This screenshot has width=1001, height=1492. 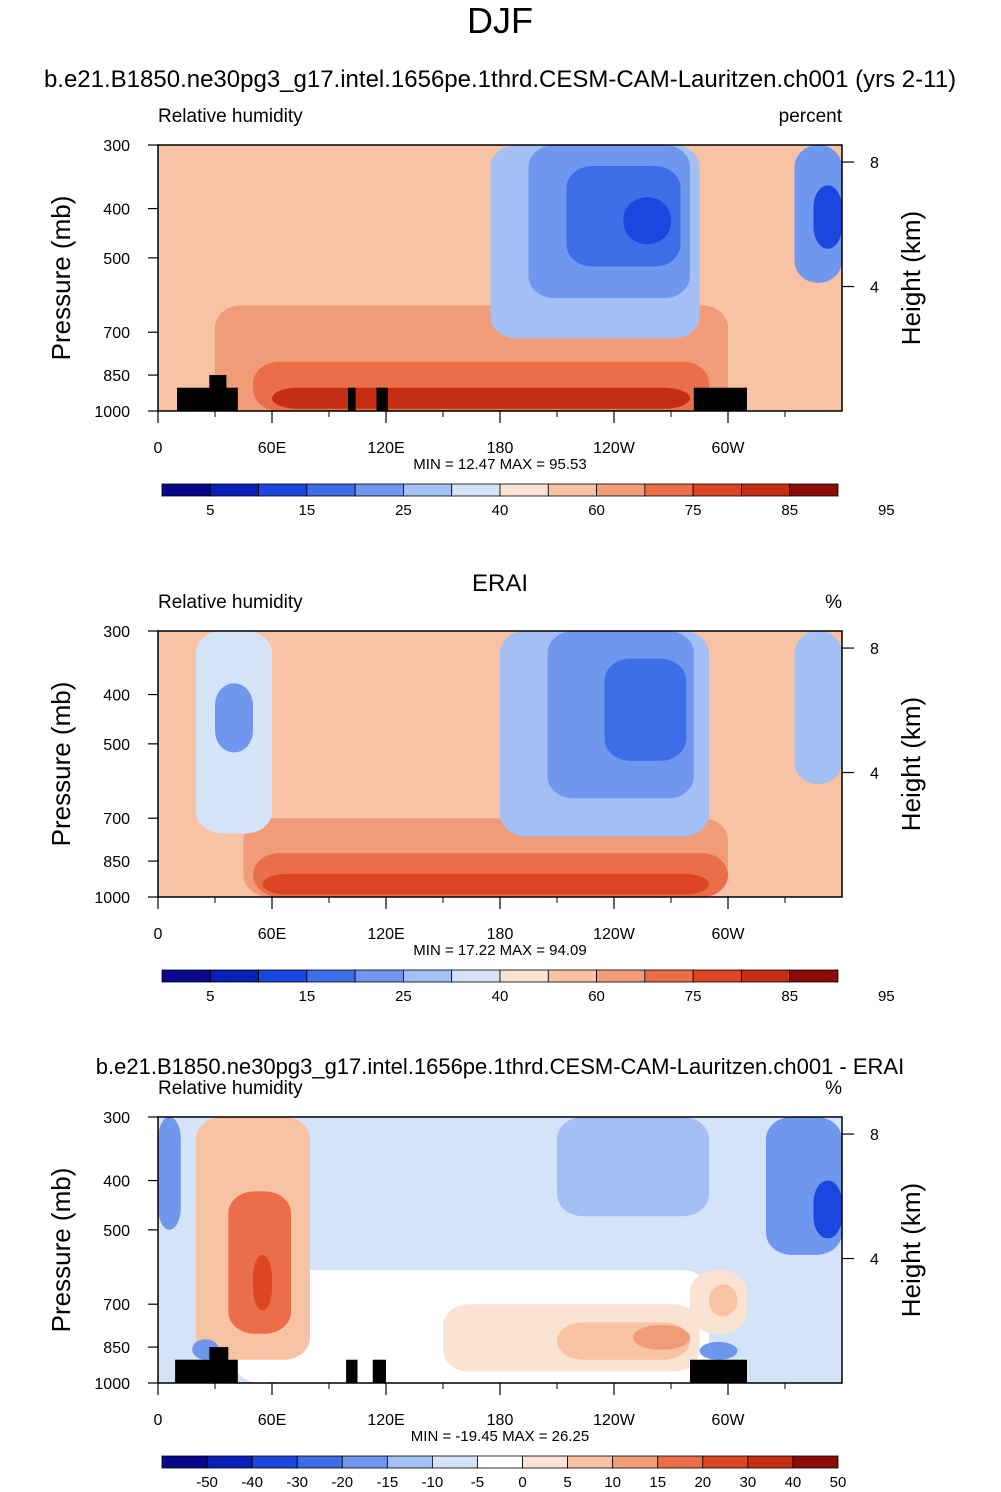 What do you see at coordinates (234, 718) in the screenshot?
I see `contour-region-mideast_dry_core` at bounding box center [234, 718].